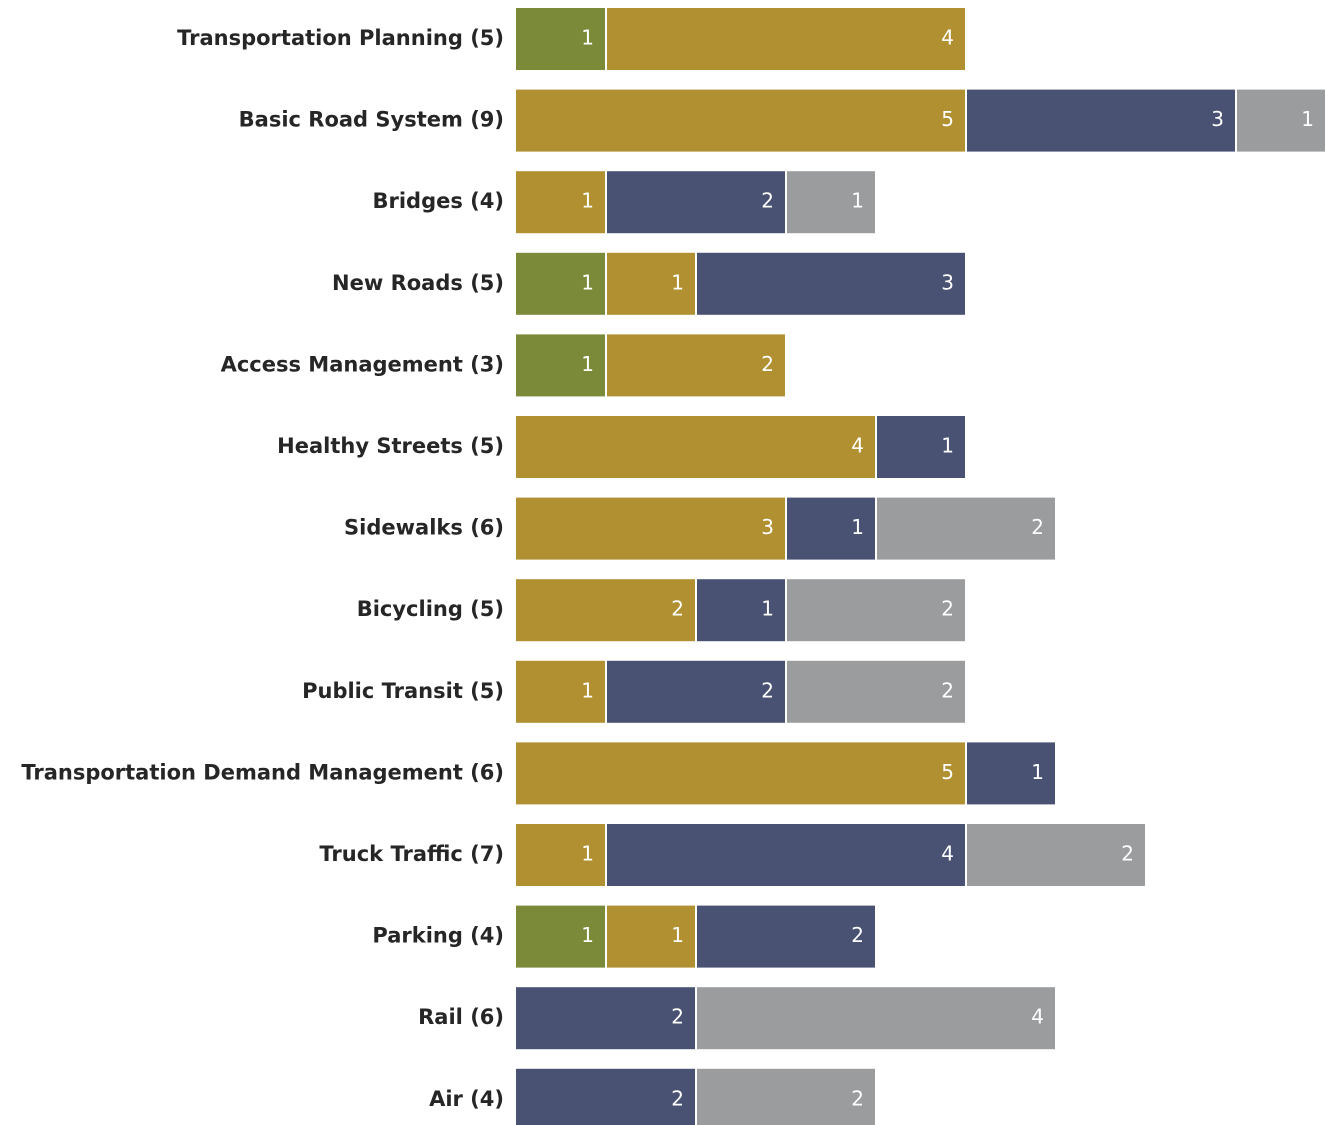  What do you see at coordinates (371, 120) in the screenshot?
I see `category-label: Basic Road System (9)` at bounding box center [371, 120].